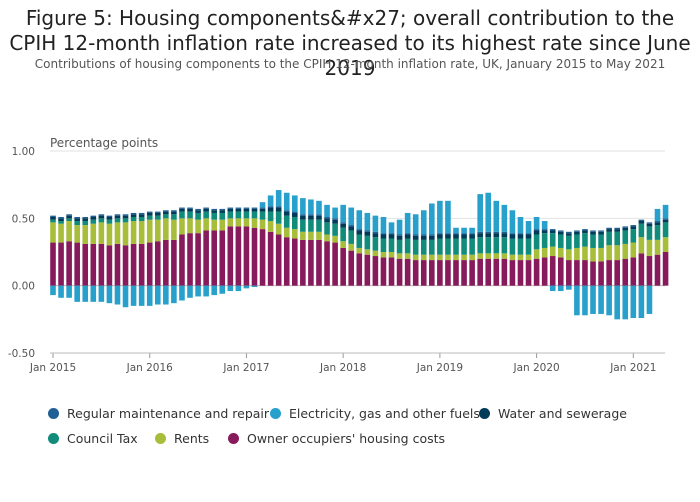 This screenshot has width=700, height=502. What do you see at coordinates (336, 438) in the screenshot?
I see `legend-item-ooh: Owner occupiers' housing costs` at bounding box center [336, 438].